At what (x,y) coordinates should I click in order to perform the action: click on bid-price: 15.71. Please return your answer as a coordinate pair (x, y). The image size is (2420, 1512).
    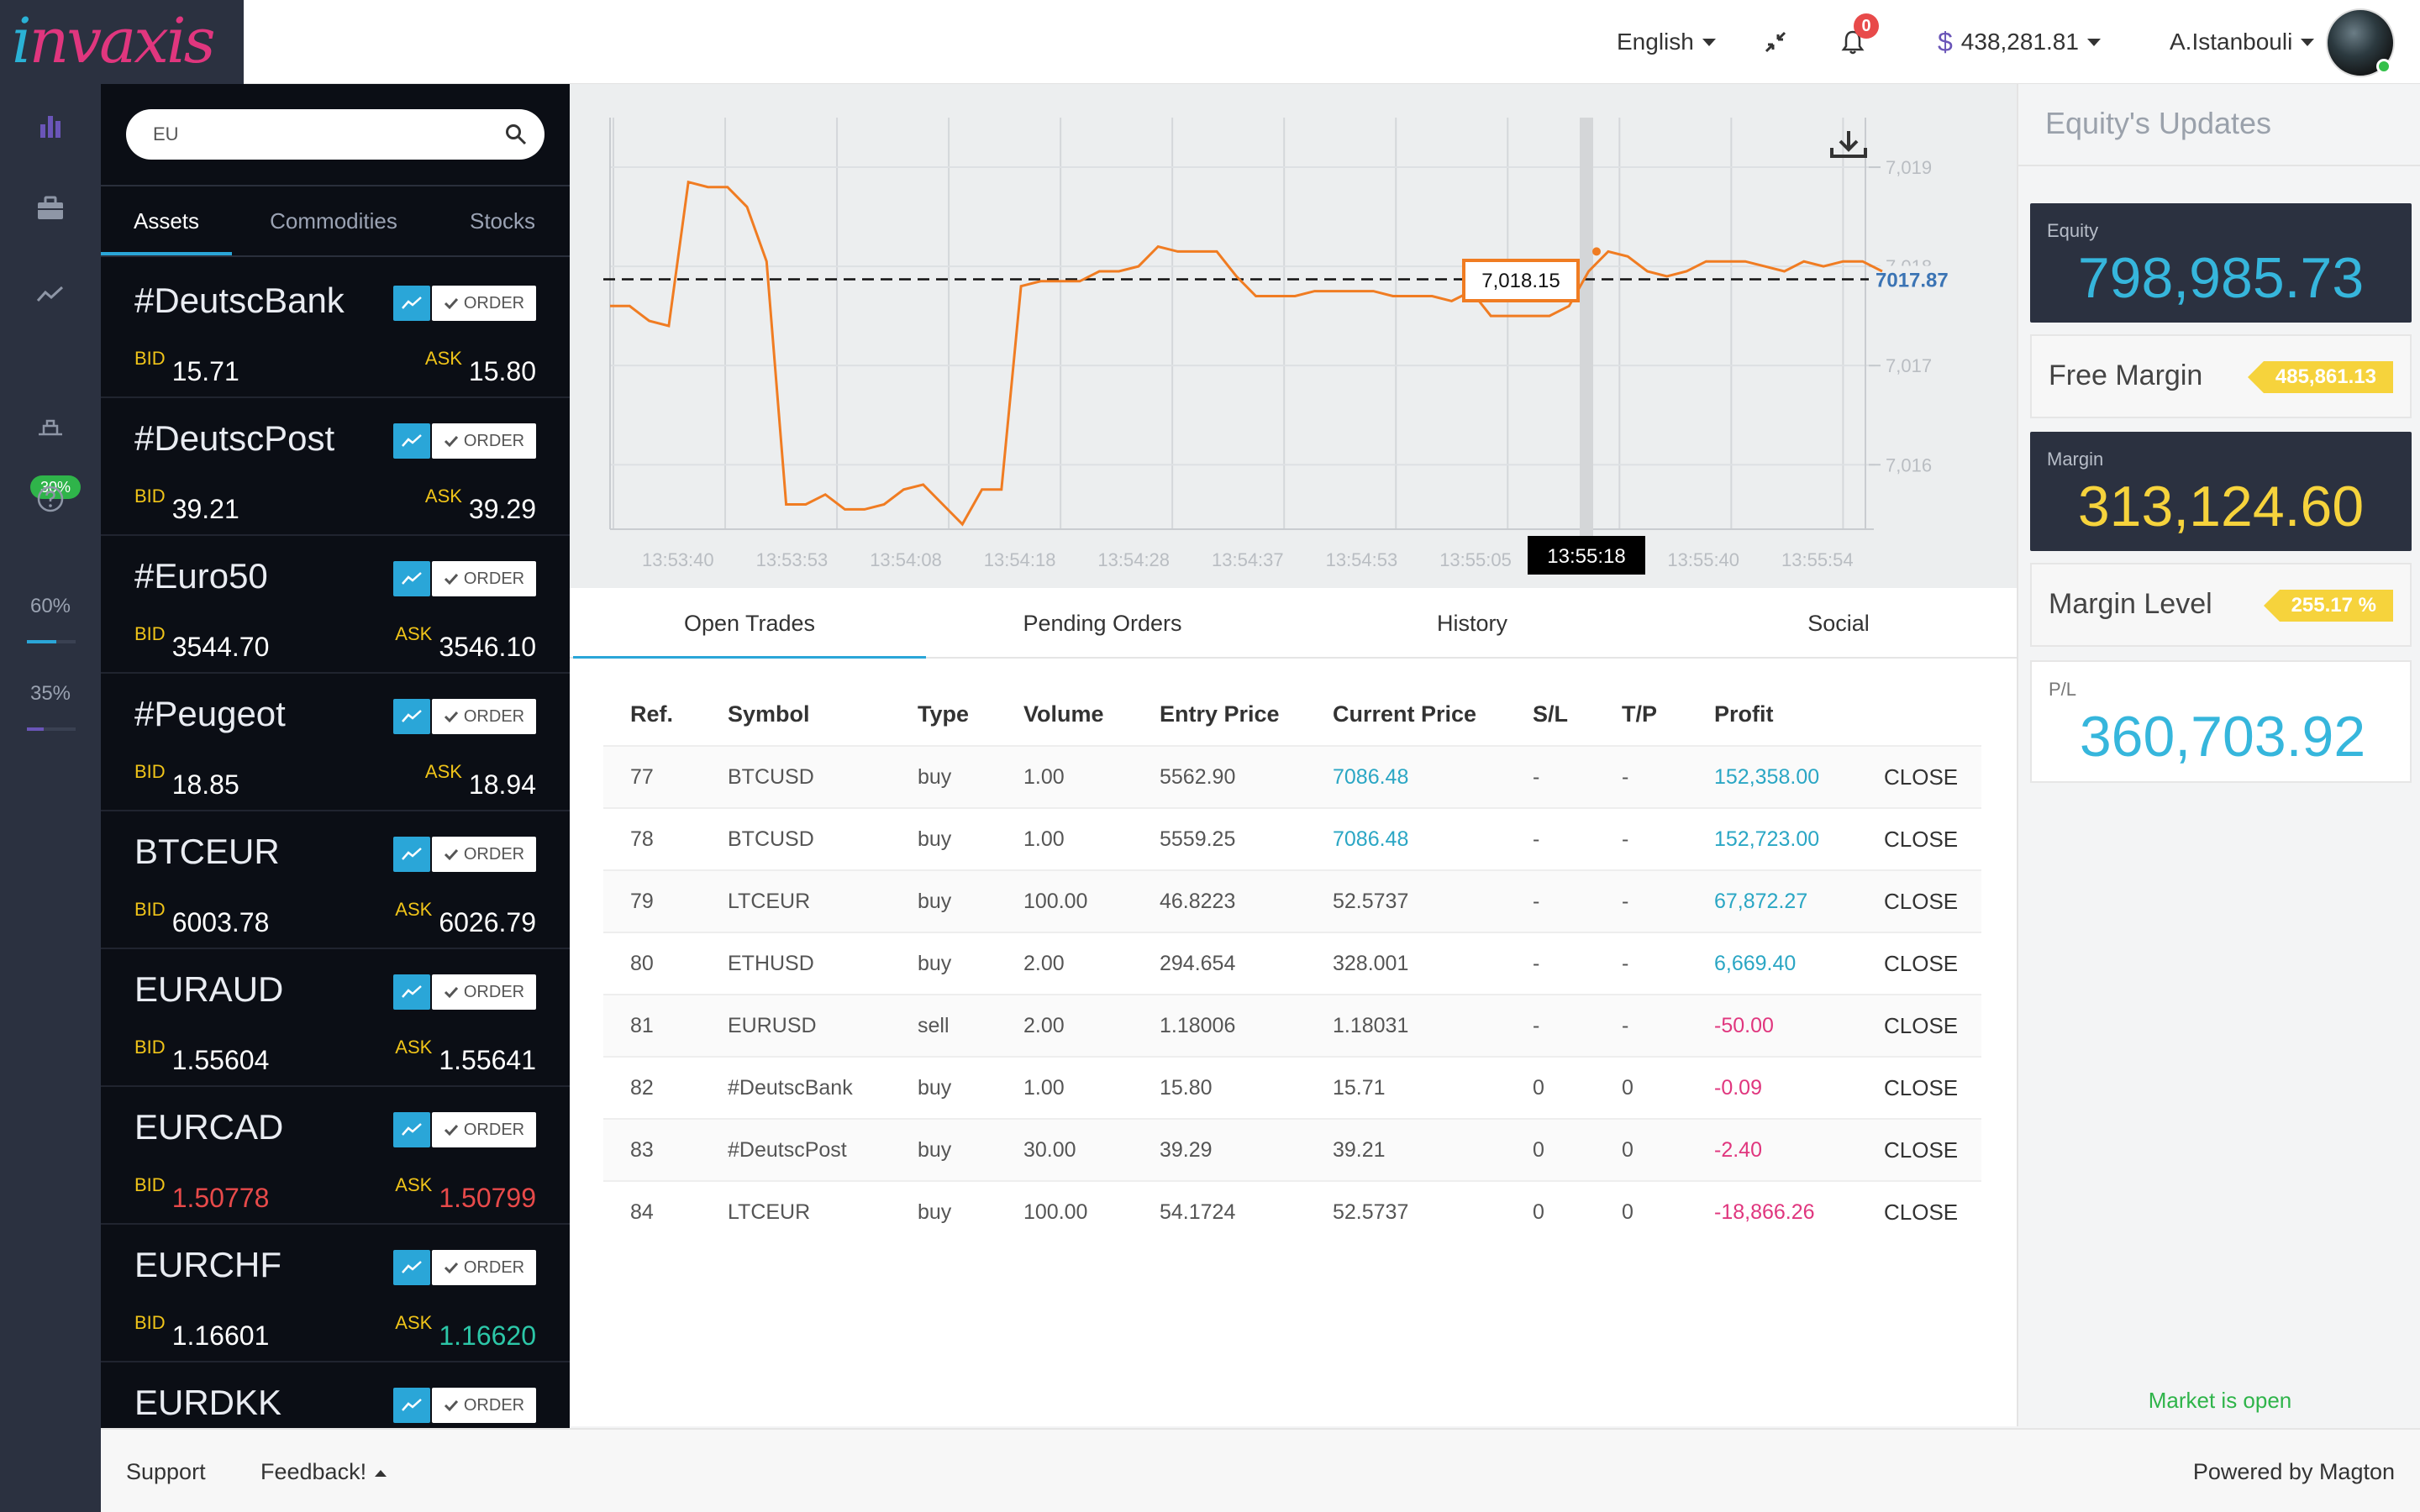
    Looking at the image, I should click on (205, 371).